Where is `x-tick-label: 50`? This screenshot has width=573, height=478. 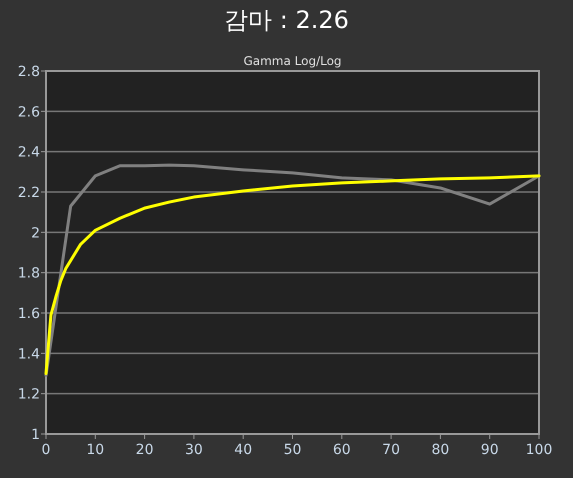
x-tick-label: 50 is located at coordinates (293, 450).